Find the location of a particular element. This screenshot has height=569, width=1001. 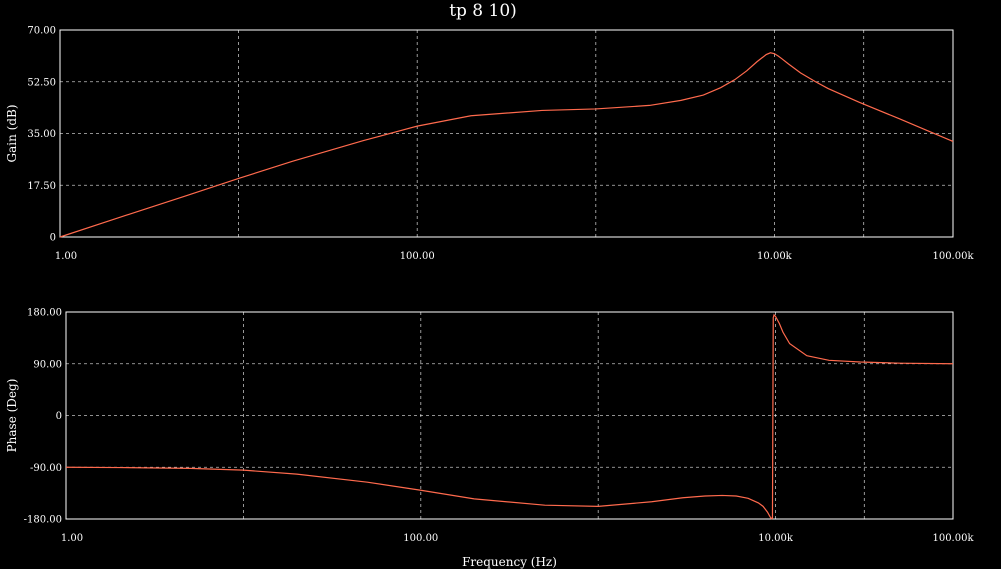

y-tick-label: -90.00 is located at coordinates (46, 468).